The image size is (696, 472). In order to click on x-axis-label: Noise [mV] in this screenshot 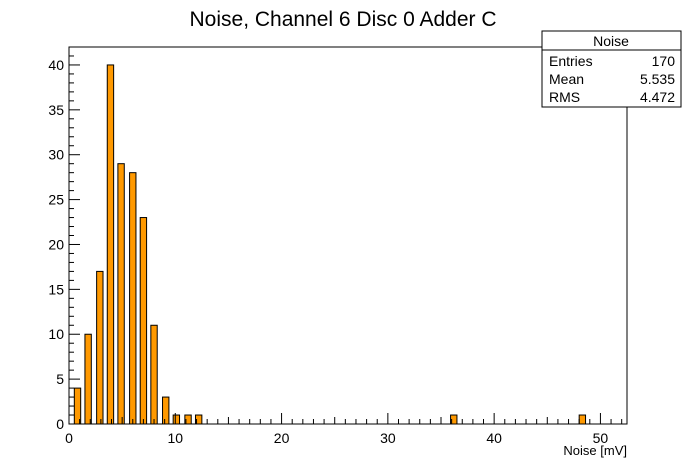, I will do `click(595, 450)`.